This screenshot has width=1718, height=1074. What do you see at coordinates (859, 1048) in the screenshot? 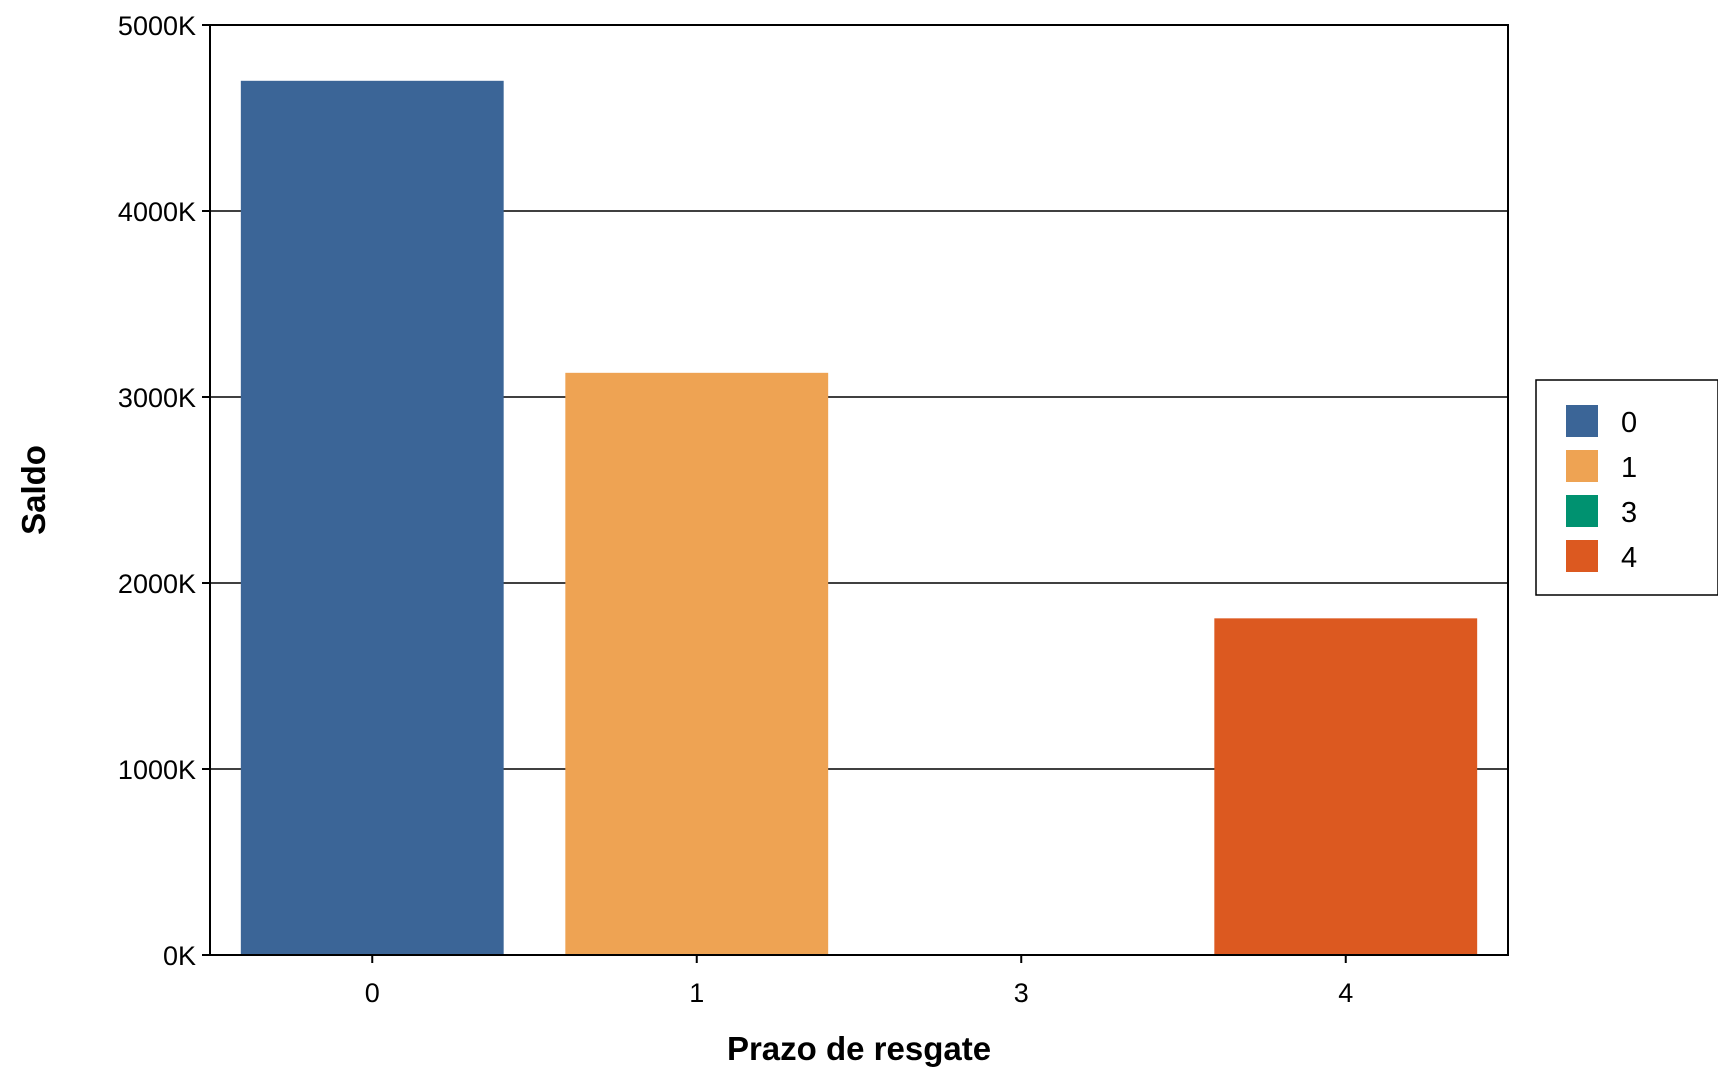
I see `x-axis-title: Prazo de resgate` at bounding box center [859, 1048].